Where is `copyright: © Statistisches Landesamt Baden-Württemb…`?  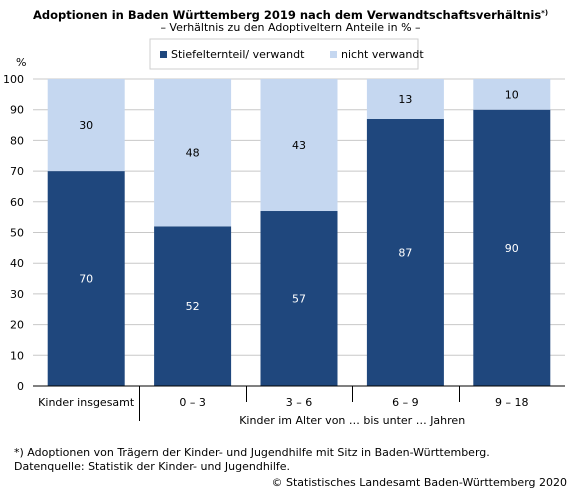
copyright: © Statistisches Landesamt Baden-Württemb… is located at coordinates (419, 482).